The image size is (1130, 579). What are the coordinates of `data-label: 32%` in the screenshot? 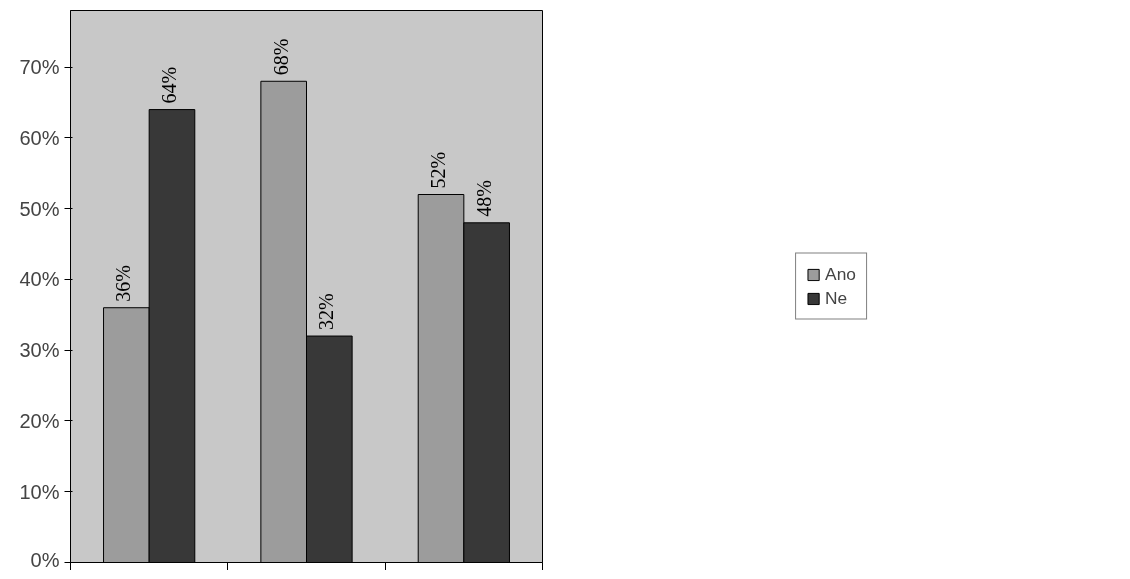 It's located at (326, 312).